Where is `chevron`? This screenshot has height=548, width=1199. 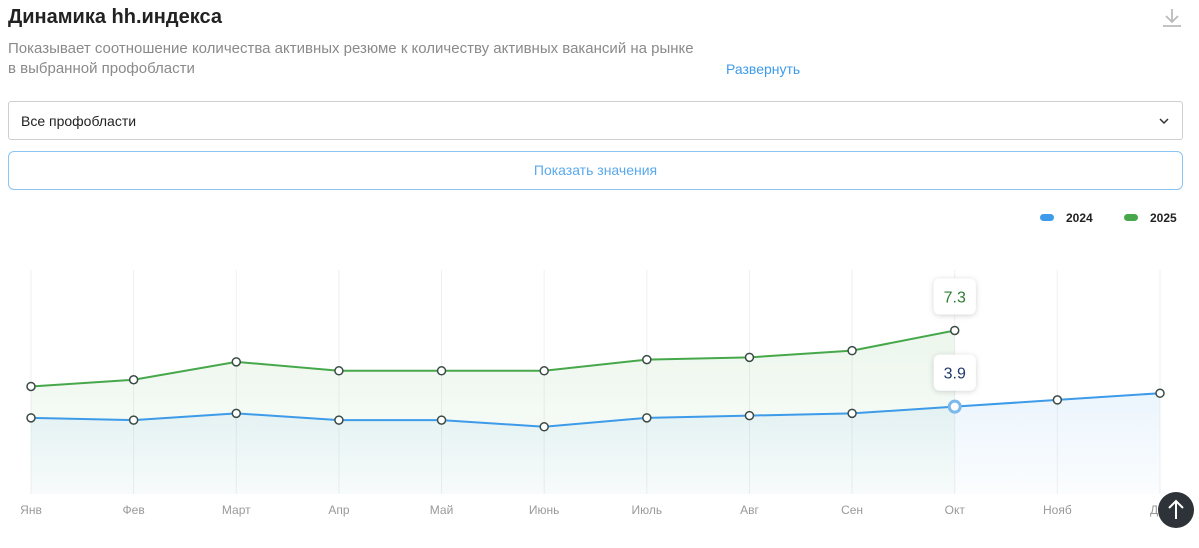 chevron is located at coordinates (1164, 121).